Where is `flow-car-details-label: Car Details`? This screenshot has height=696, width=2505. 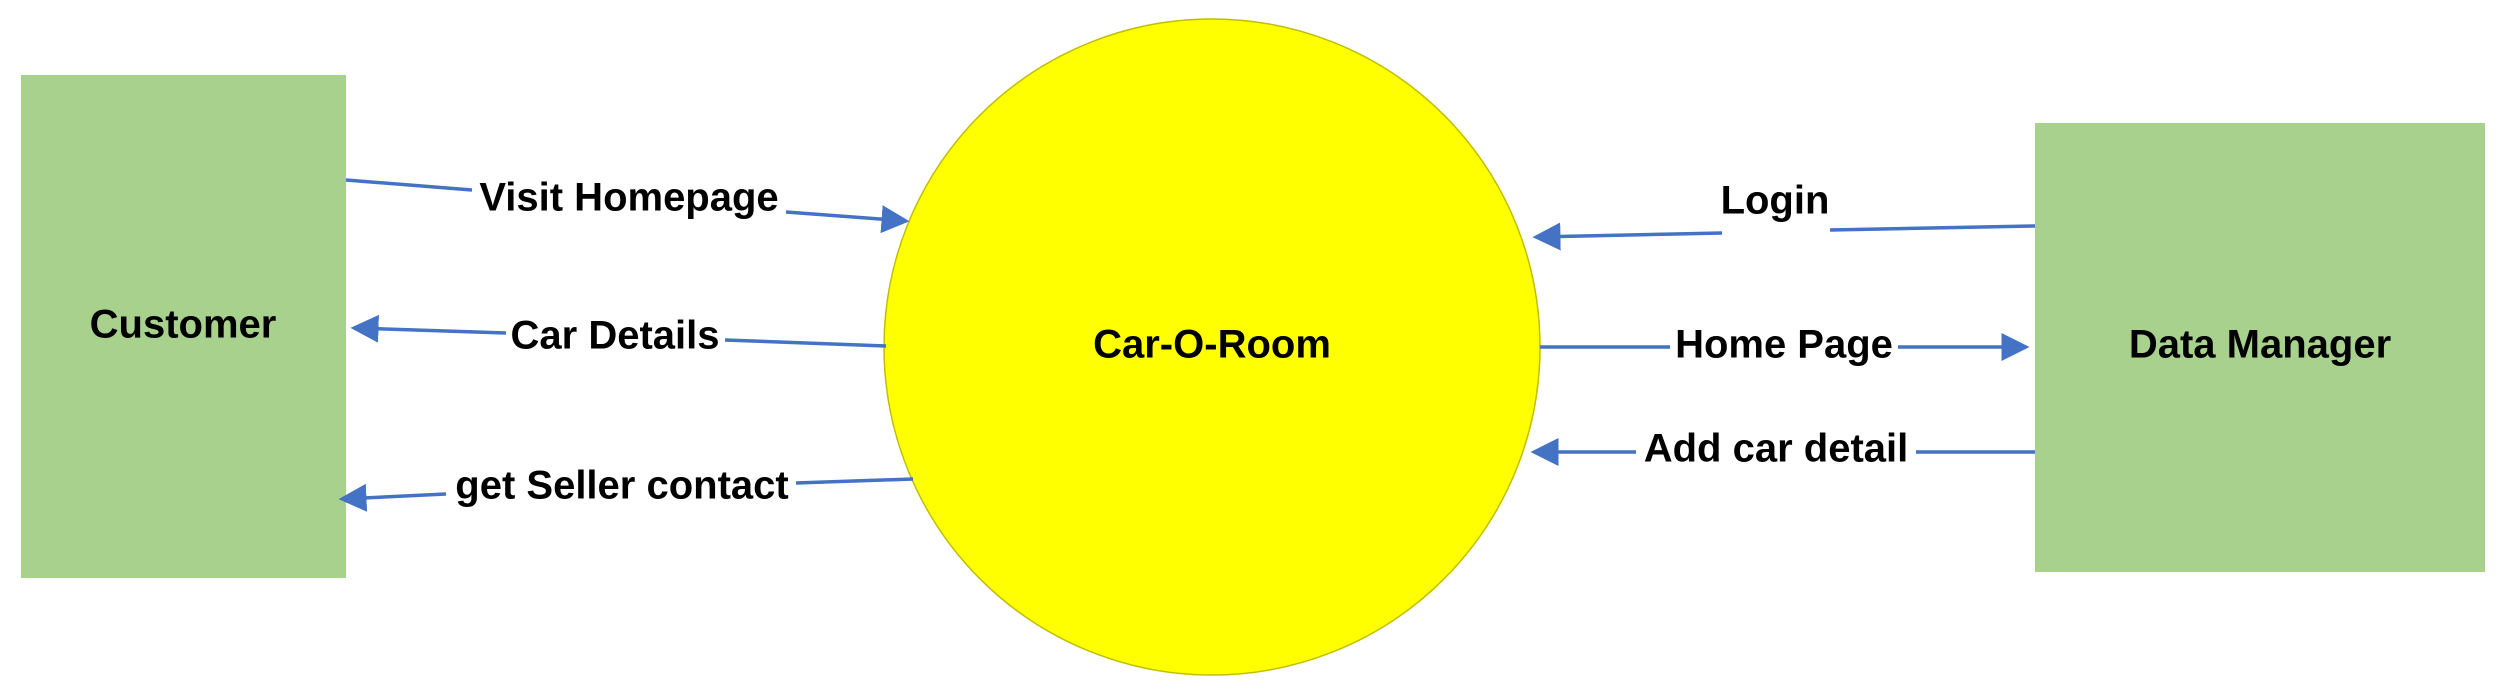 flow-car-details-label: Car Details is located at coordinates (615, 336).